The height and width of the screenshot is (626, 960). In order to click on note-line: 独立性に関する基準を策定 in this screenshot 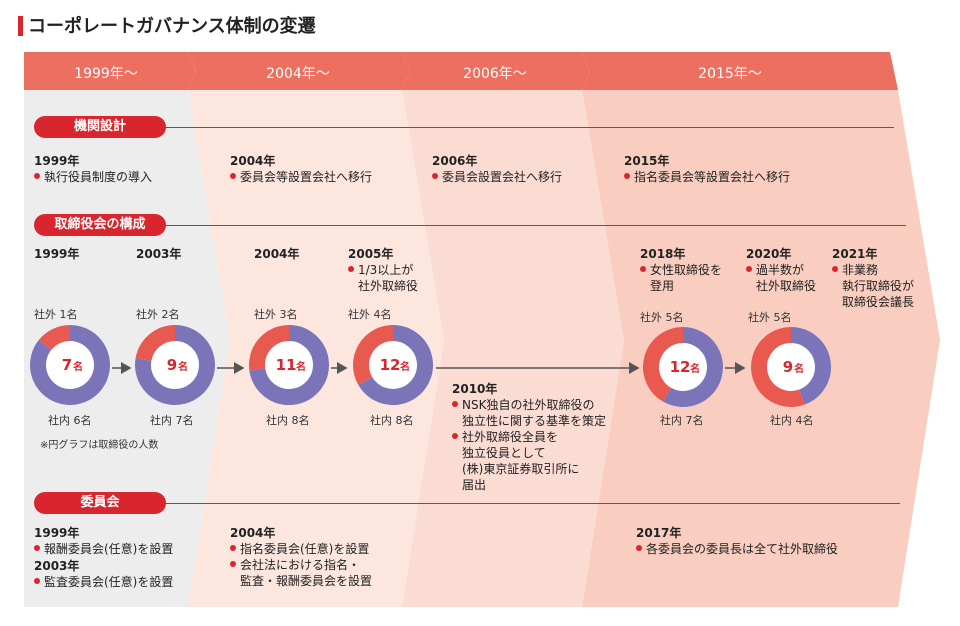, I will do `click(534, 421)`.